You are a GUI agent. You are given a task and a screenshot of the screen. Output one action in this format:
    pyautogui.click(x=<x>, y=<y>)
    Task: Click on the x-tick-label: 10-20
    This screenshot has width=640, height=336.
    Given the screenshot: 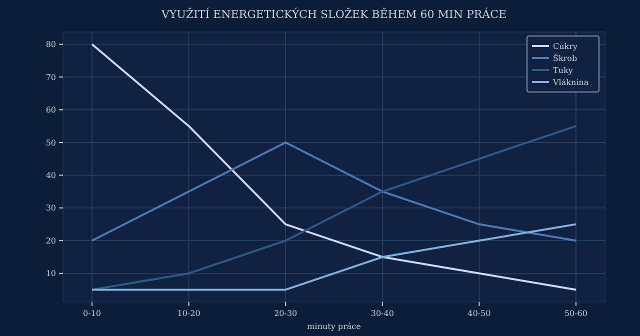 What is the action you would take?
    pyautogui.click(x=188, y=313)
    